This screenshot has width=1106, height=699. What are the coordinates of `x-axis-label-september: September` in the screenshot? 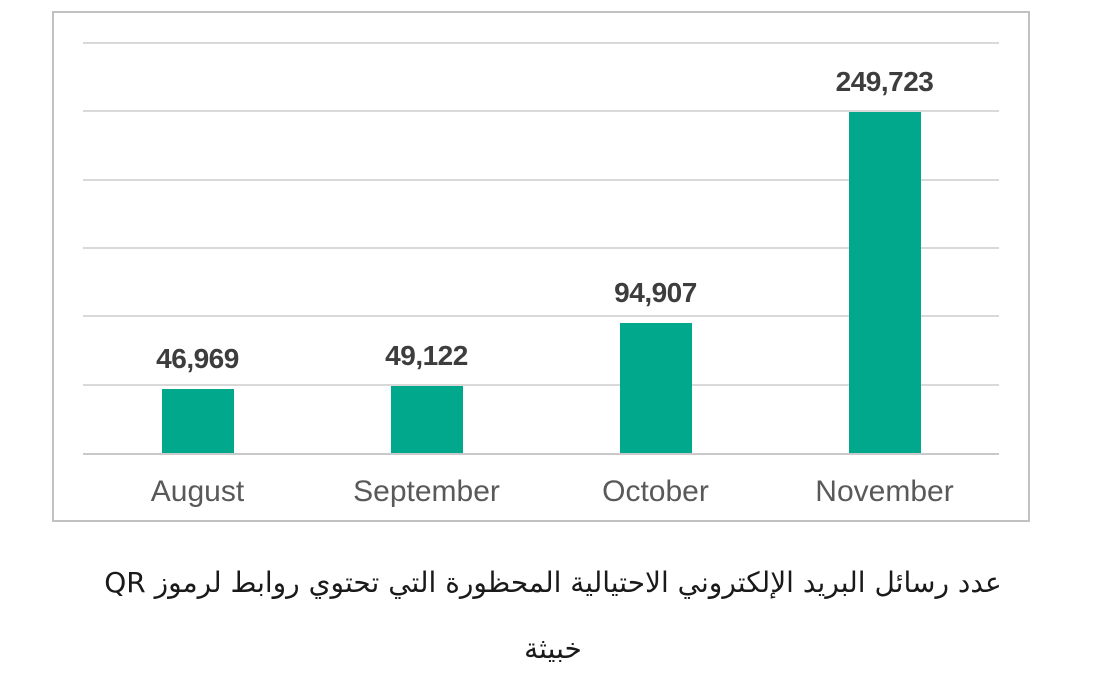 It's located at (426, 491).